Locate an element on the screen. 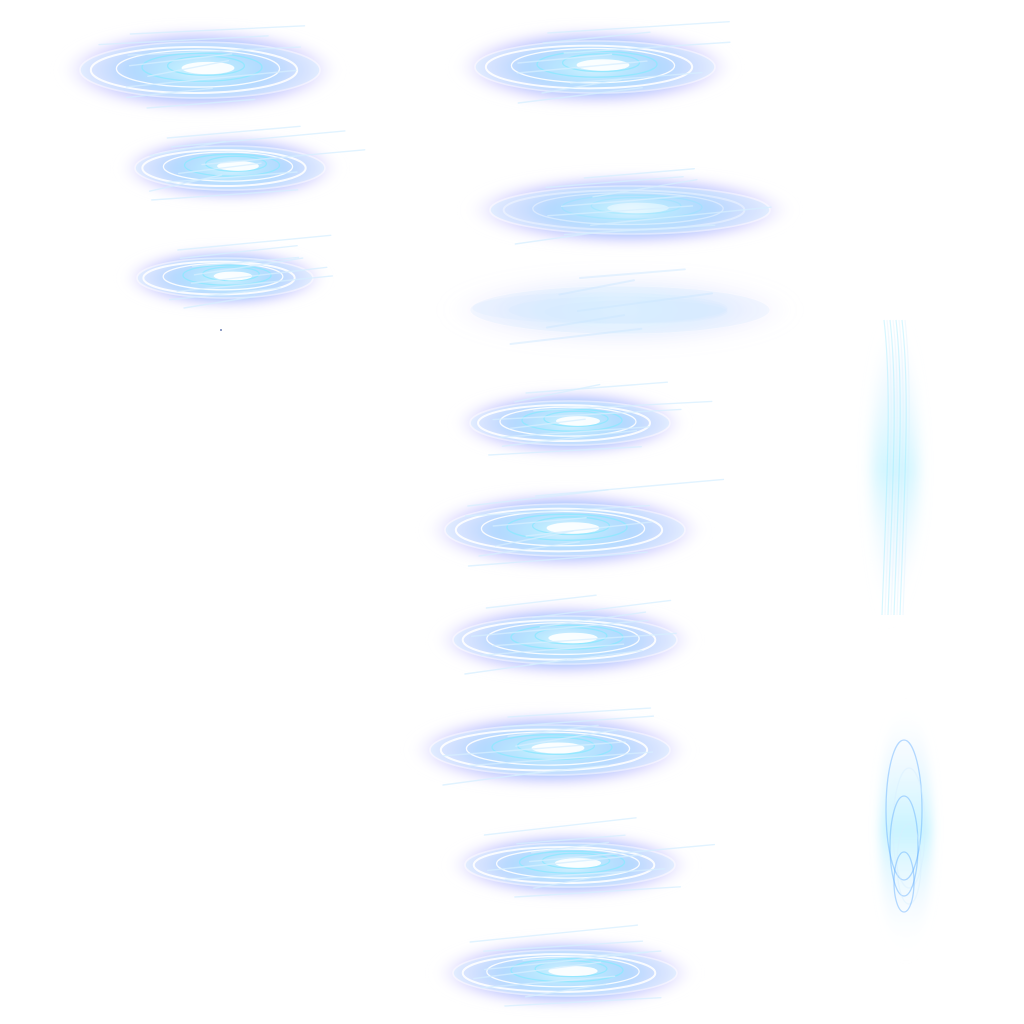 The image size is (1024, 1024). vertical-trail-upper is located at coordinates (890, 470).